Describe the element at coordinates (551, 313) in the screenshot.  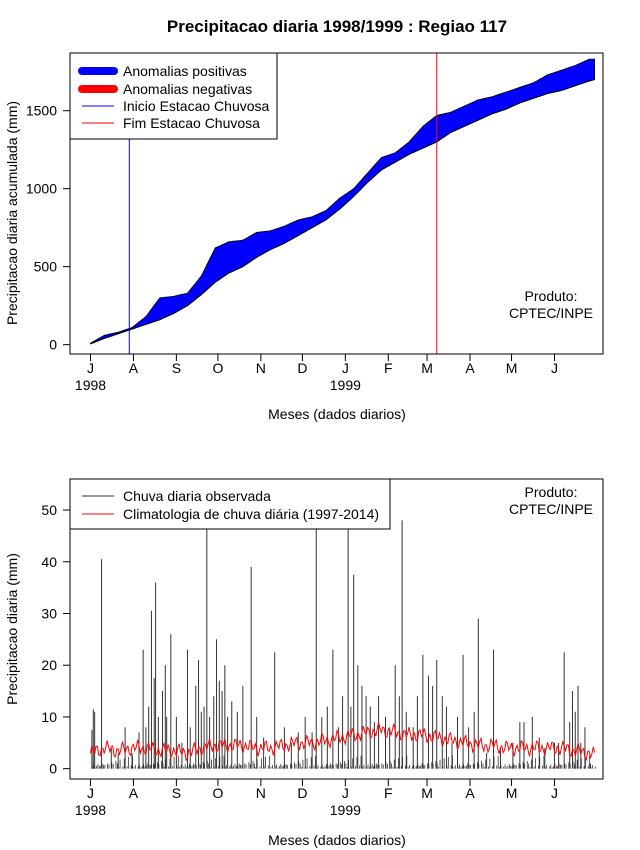
I see `top-produto-source: CPTEC/INPE` at that location.